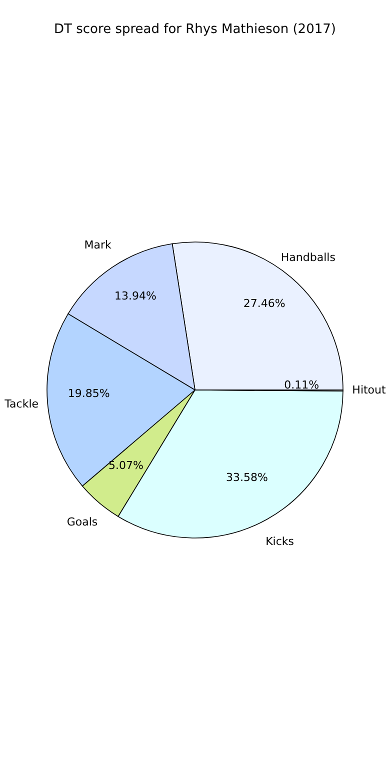  Describe the element at coordinates (89, 393) in the screenshot. I see `data-label: 19.85%` at that location.